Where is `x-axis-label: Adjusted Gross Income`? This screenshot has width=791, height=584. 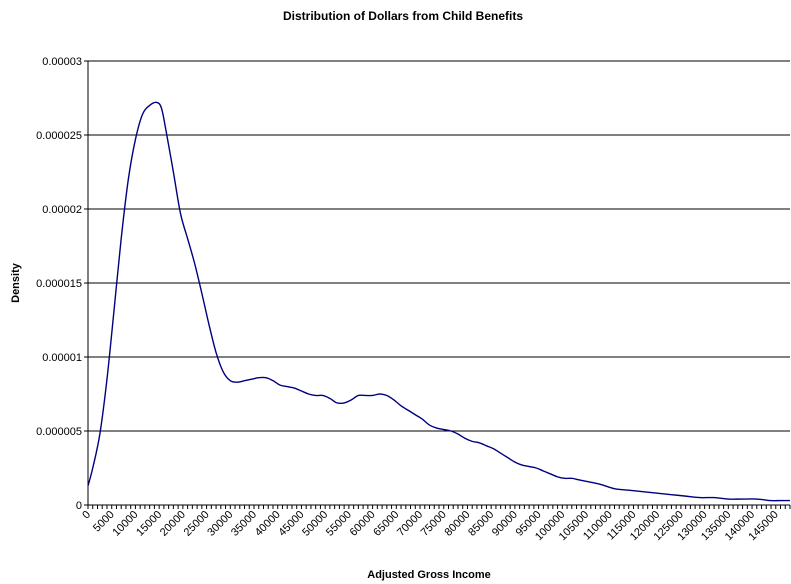
x-axis-label: Adjusted Gross Income is located at coordinates (428, 575).